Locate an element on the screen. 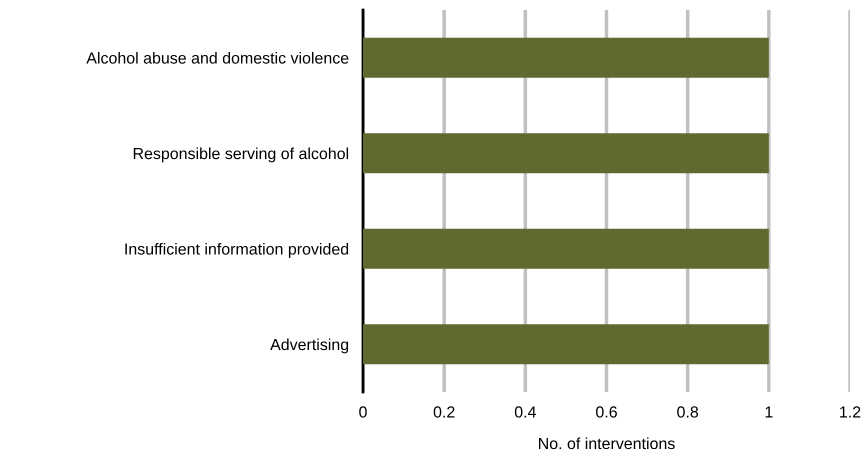  x-tick-label: 0.8 is located at coordinates (687, 412).